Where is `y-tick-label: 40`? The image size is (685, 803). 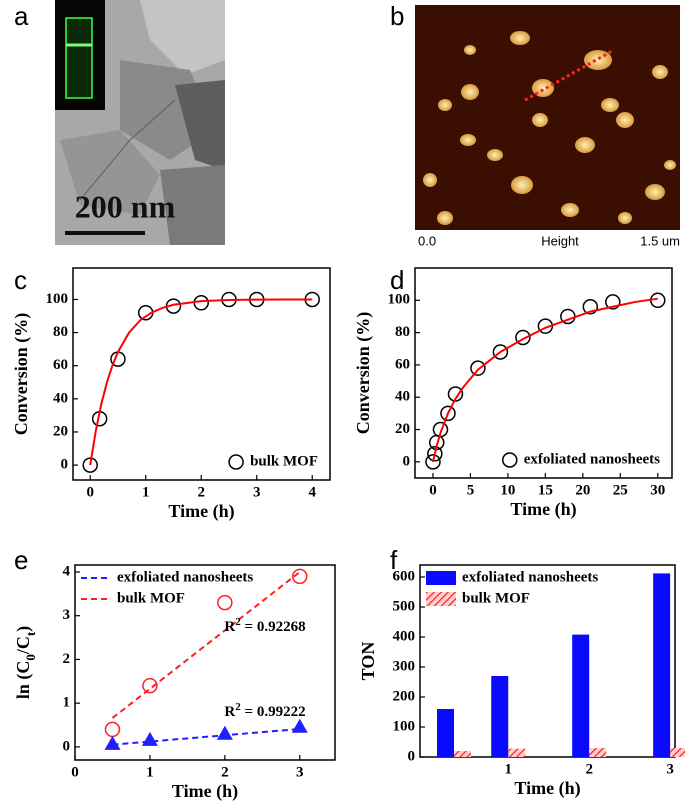 y-tick-label: 40 is located at coordinates (402, 397).